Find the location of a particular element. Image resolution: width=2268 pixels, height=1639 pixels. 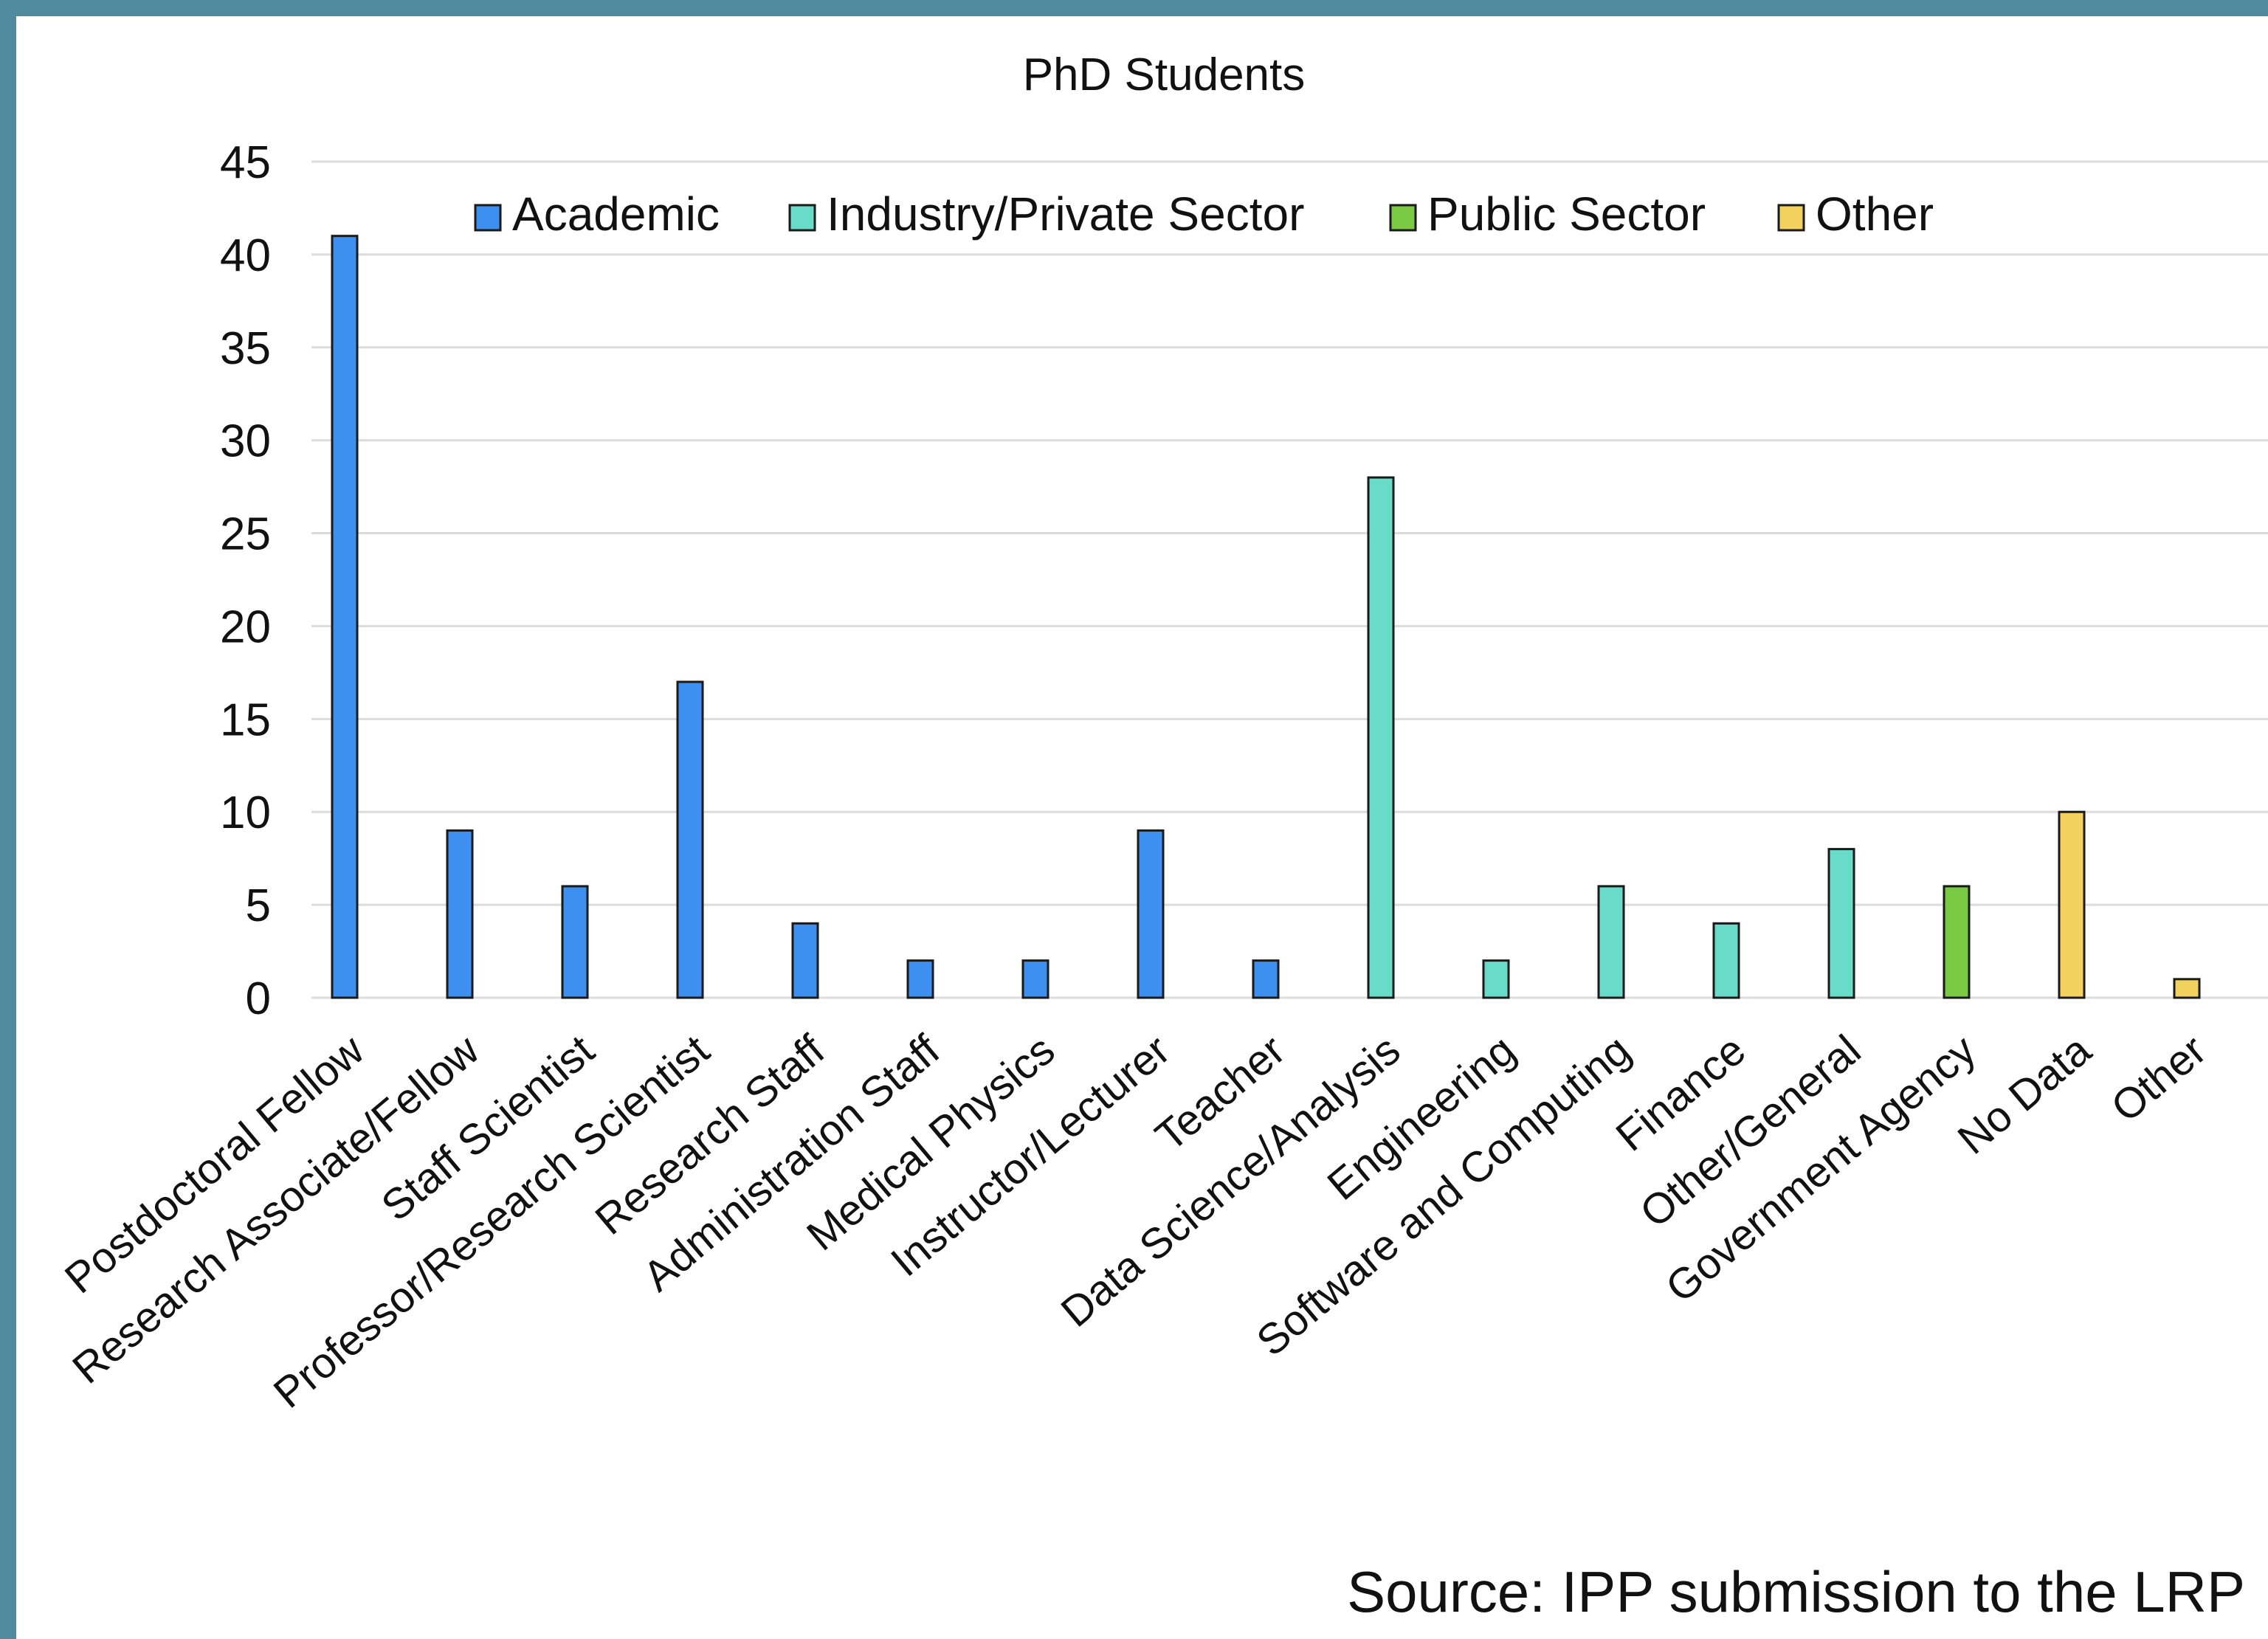

y-tick-label: 5 is located at coordinates (258, 906).